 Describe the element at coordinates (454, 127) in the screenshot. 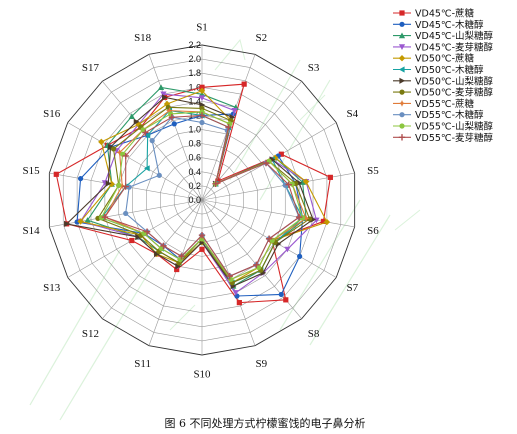

I see `legend-label: VD55℃-山梨糖醇` at that location.